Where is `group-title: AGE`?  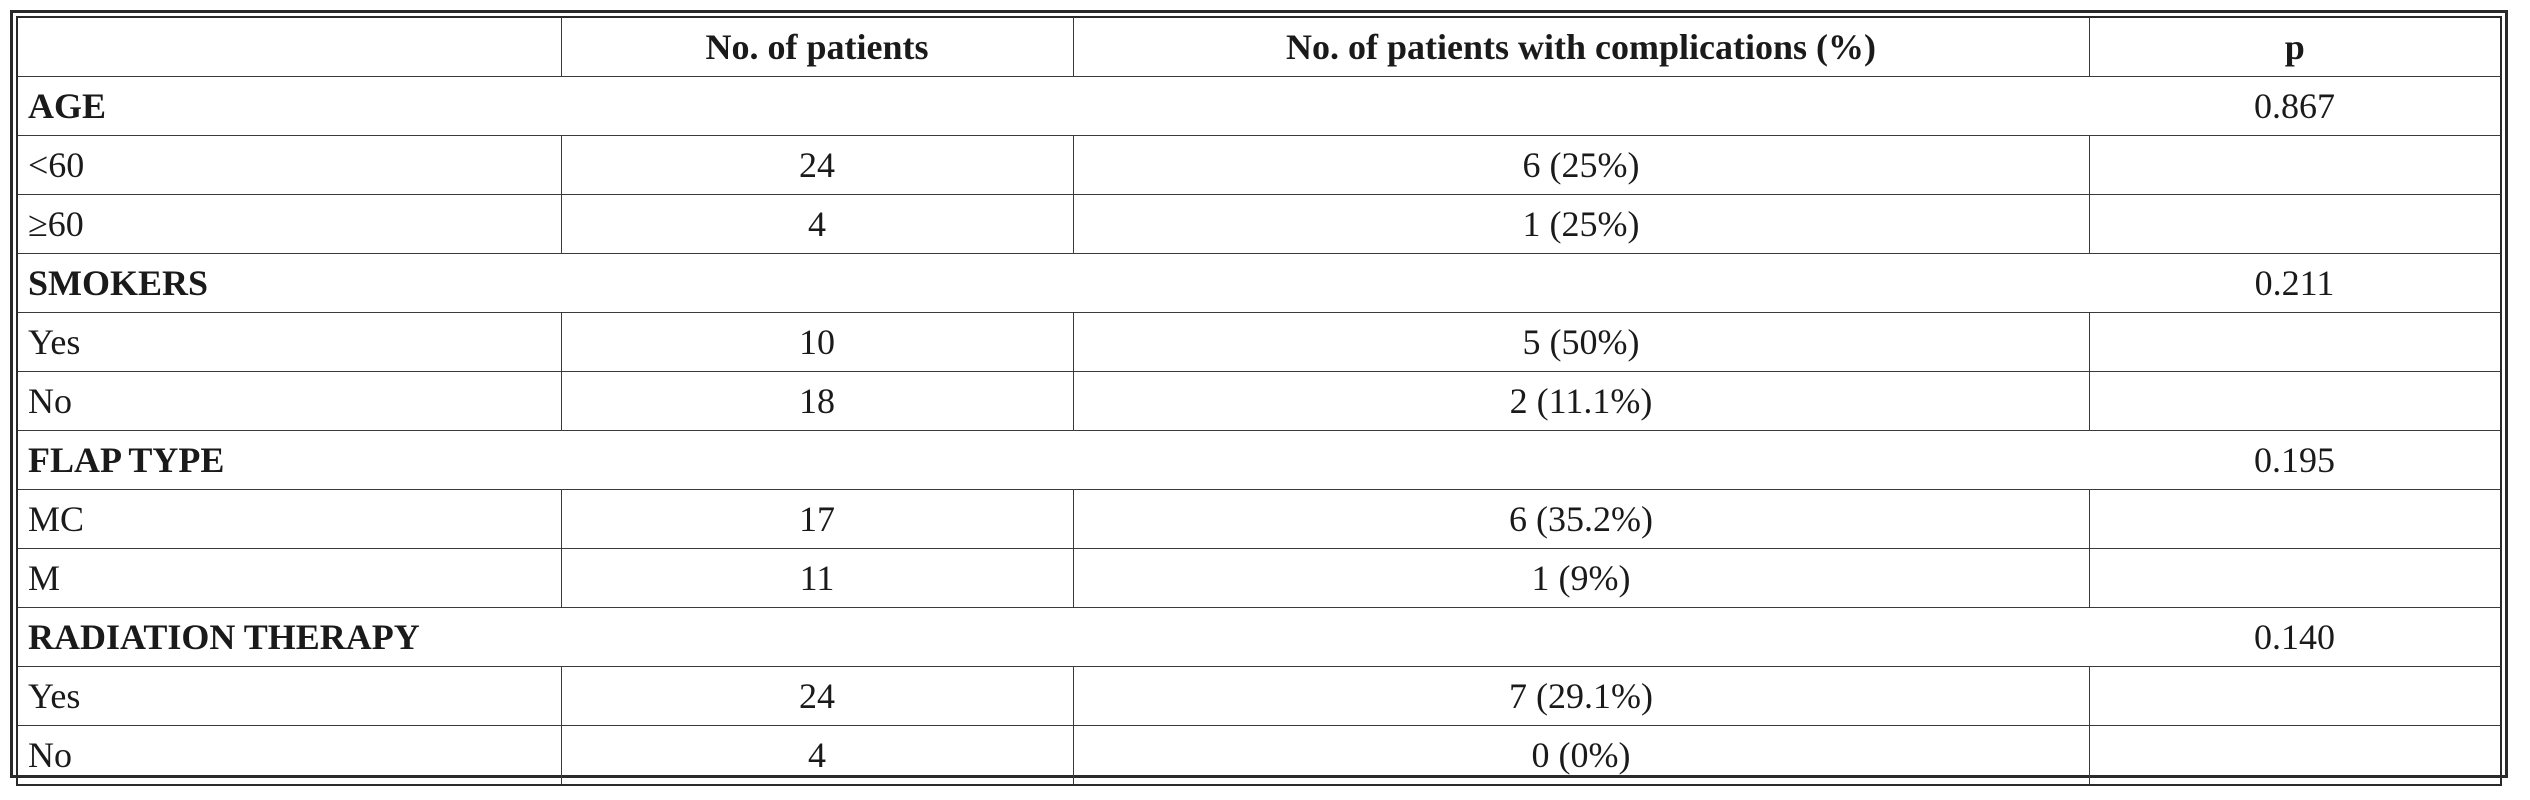
group-title: AGE is located at coordinates (1052, 106).